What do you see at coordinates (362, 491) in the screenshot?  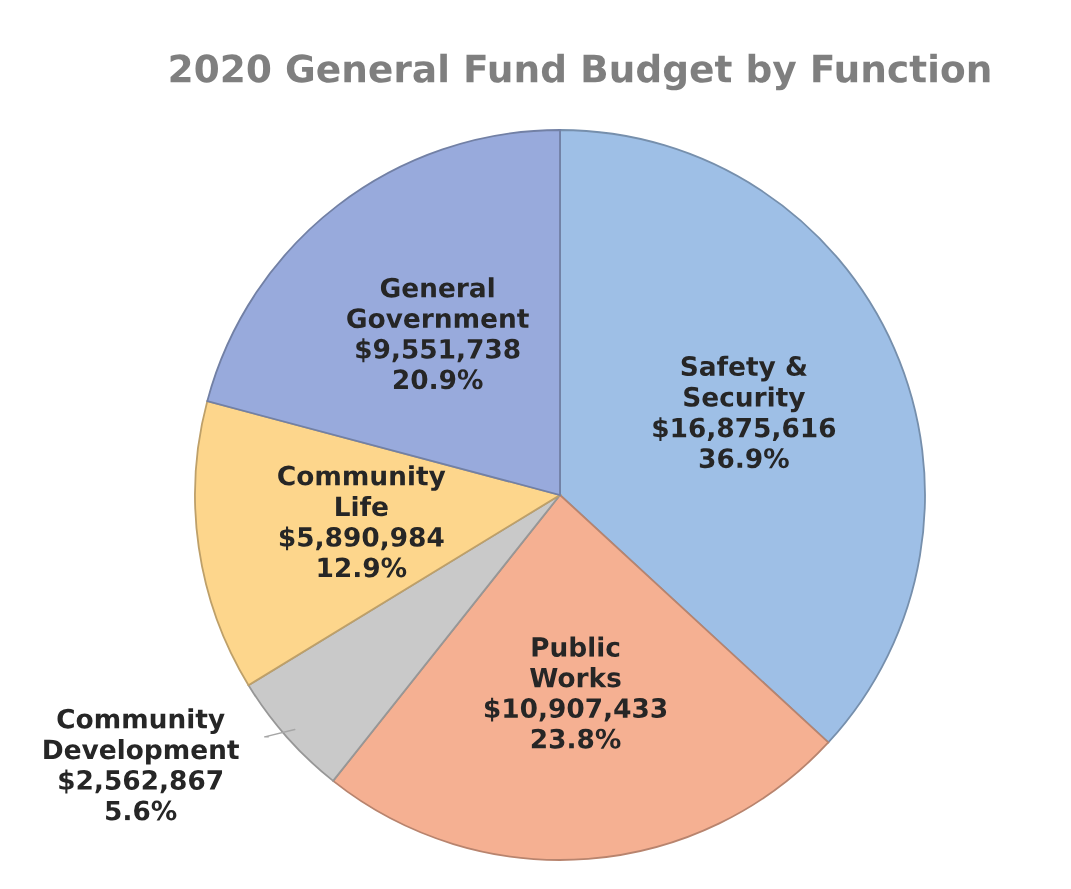 I see `slice-label: Community Life` at bounding box center [362, 491].